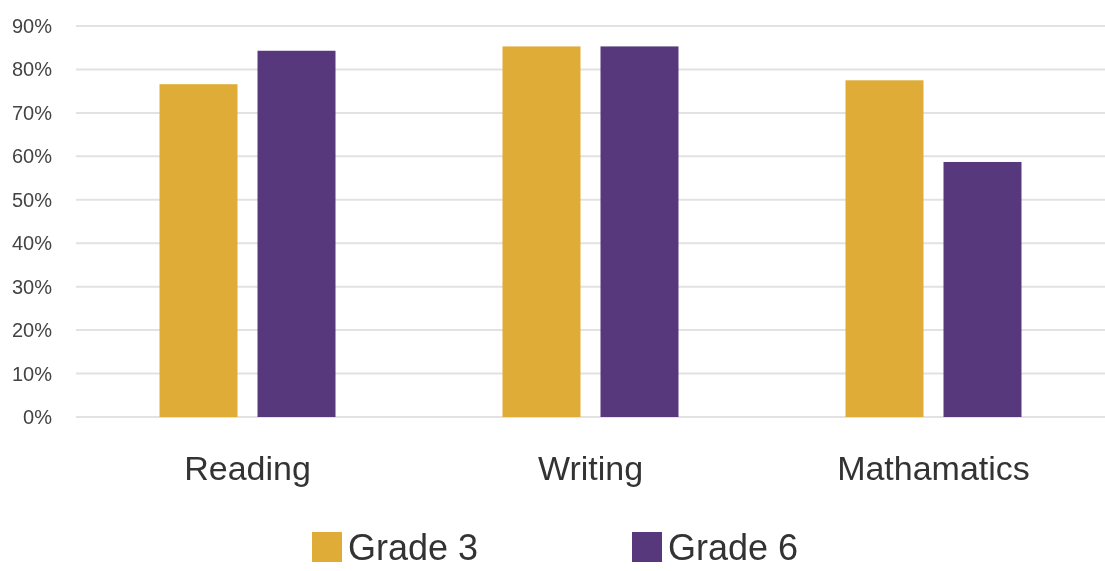  Describe the element at coordinates (38, 417) in the screenshot. I see `y-tick-label: 0%` at that location.